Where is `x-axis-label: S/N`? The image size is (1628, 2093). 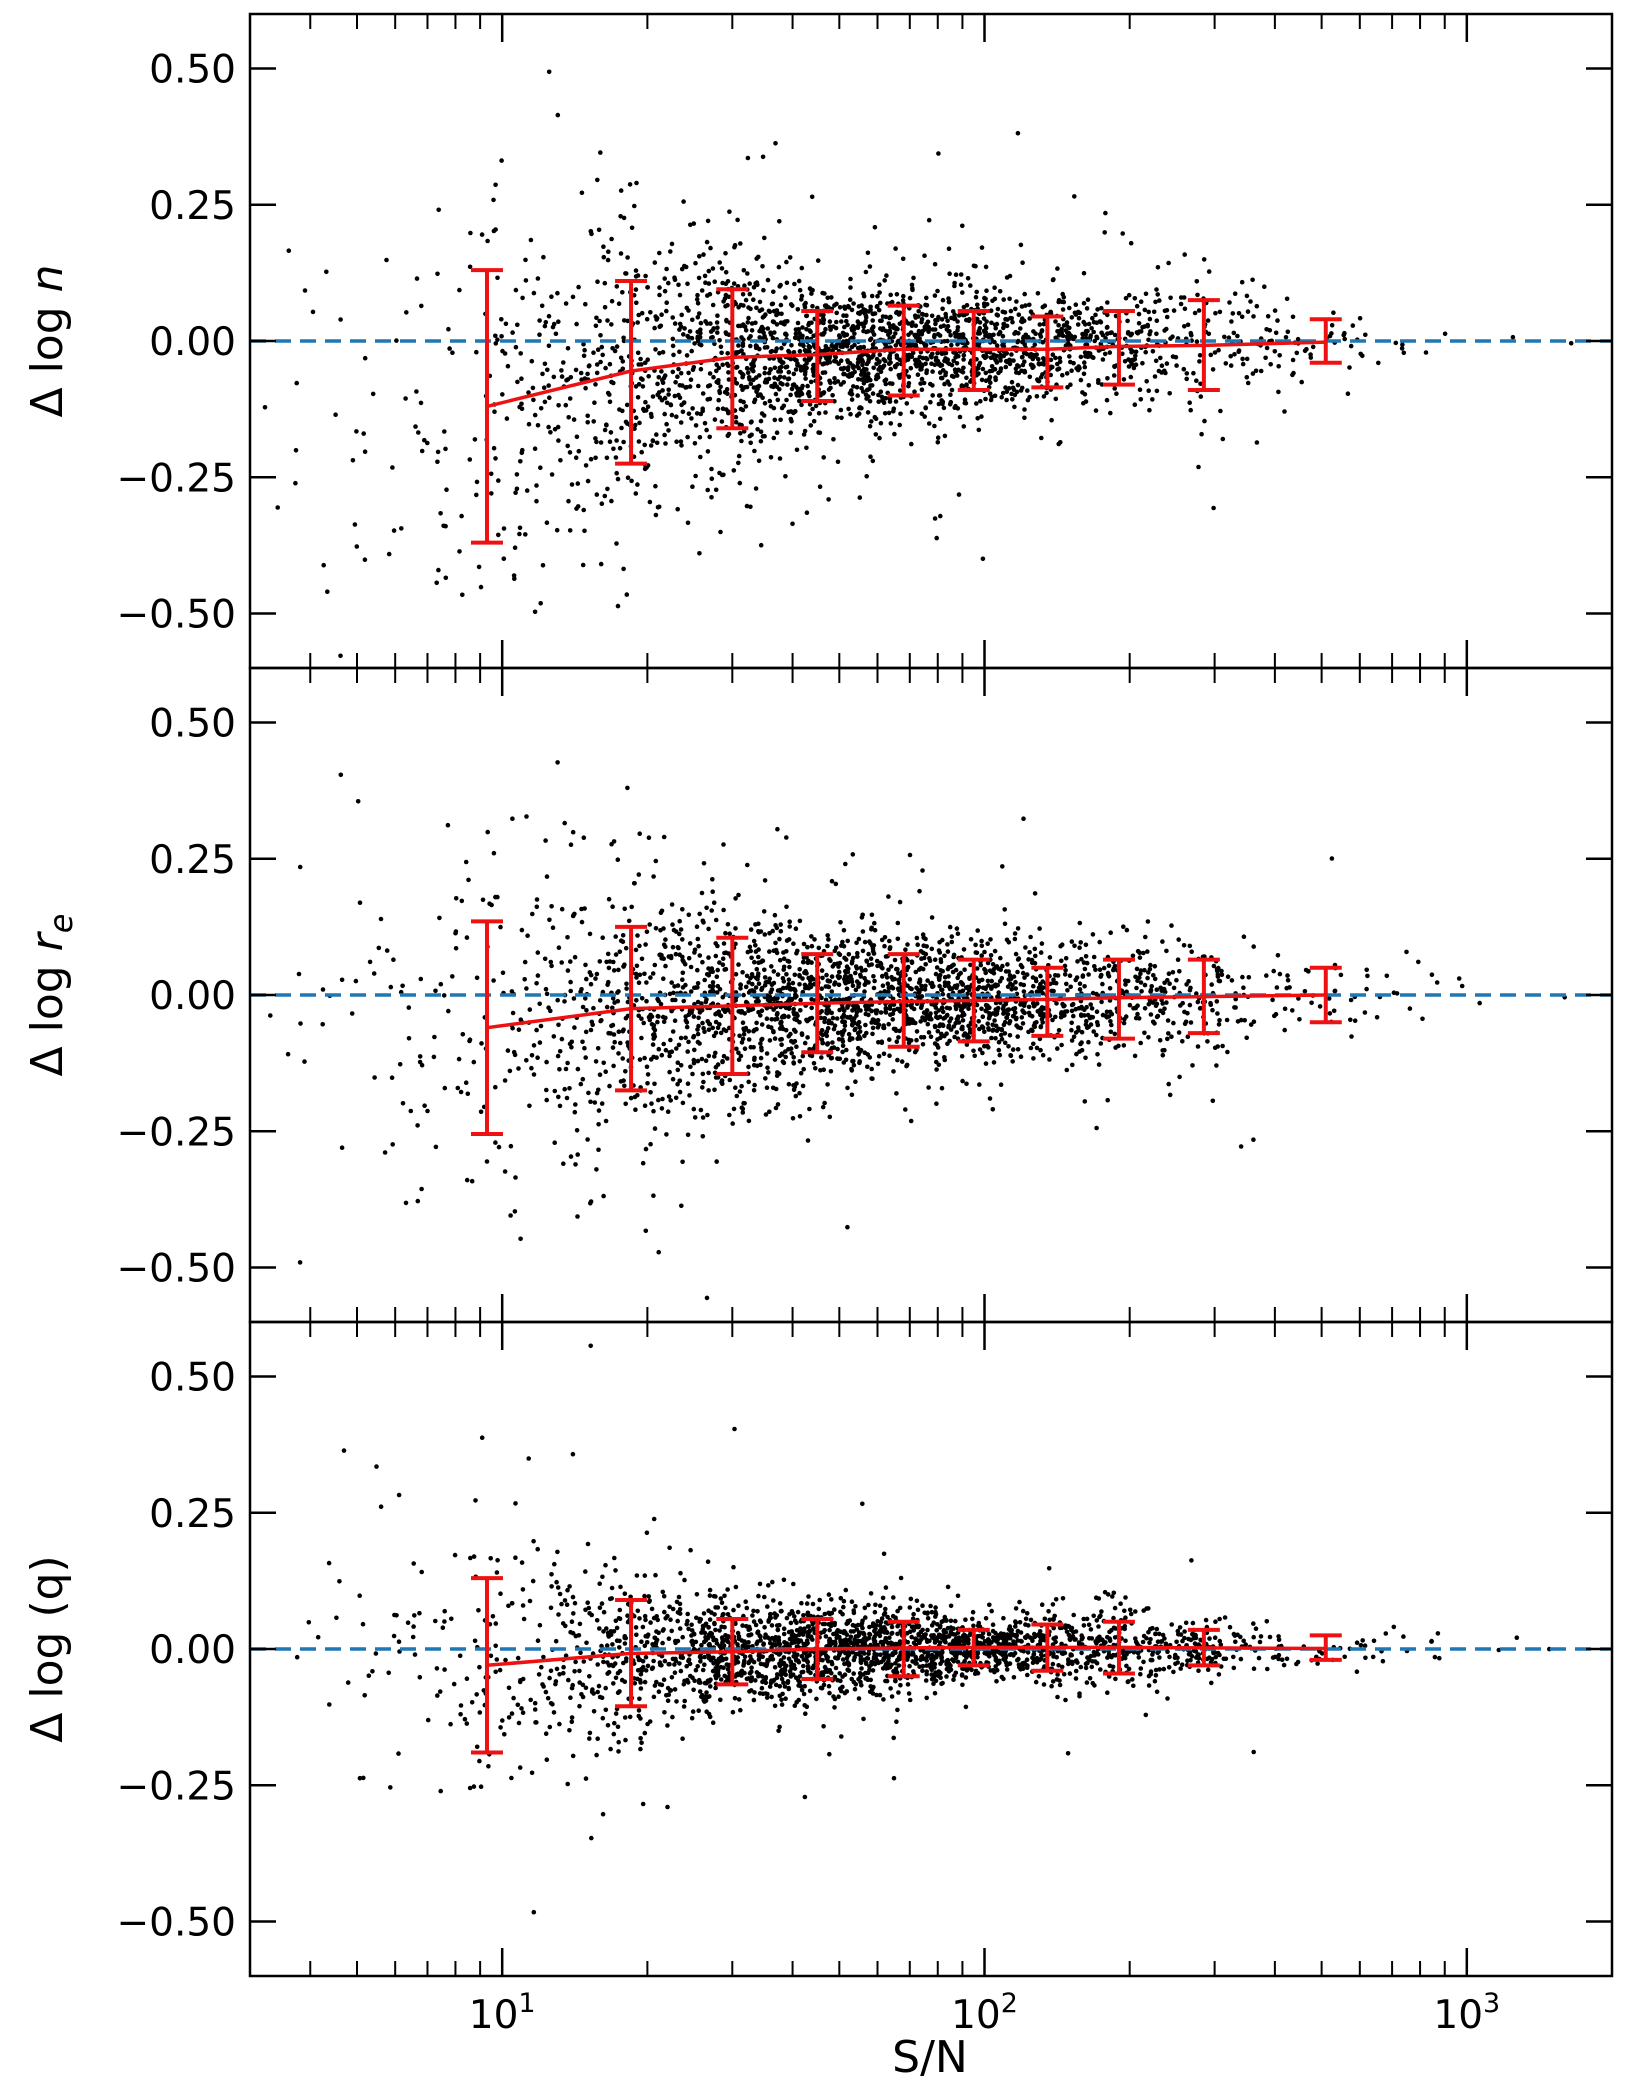
x-axis-label: S/N is located at coordinates (930, 2057).